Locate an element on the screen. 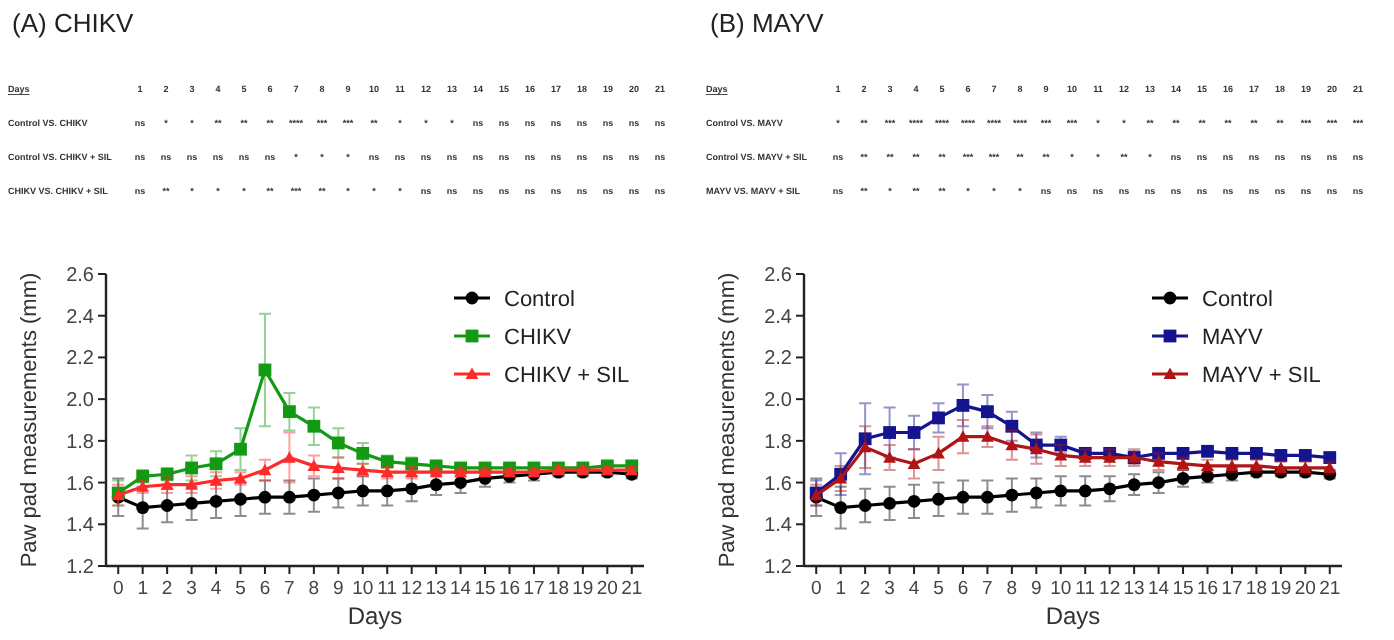 Image resolution: width=1394 pixels, height=640 pixels. chart-title: (A) CHIKV is located at coordinates (73, 23).